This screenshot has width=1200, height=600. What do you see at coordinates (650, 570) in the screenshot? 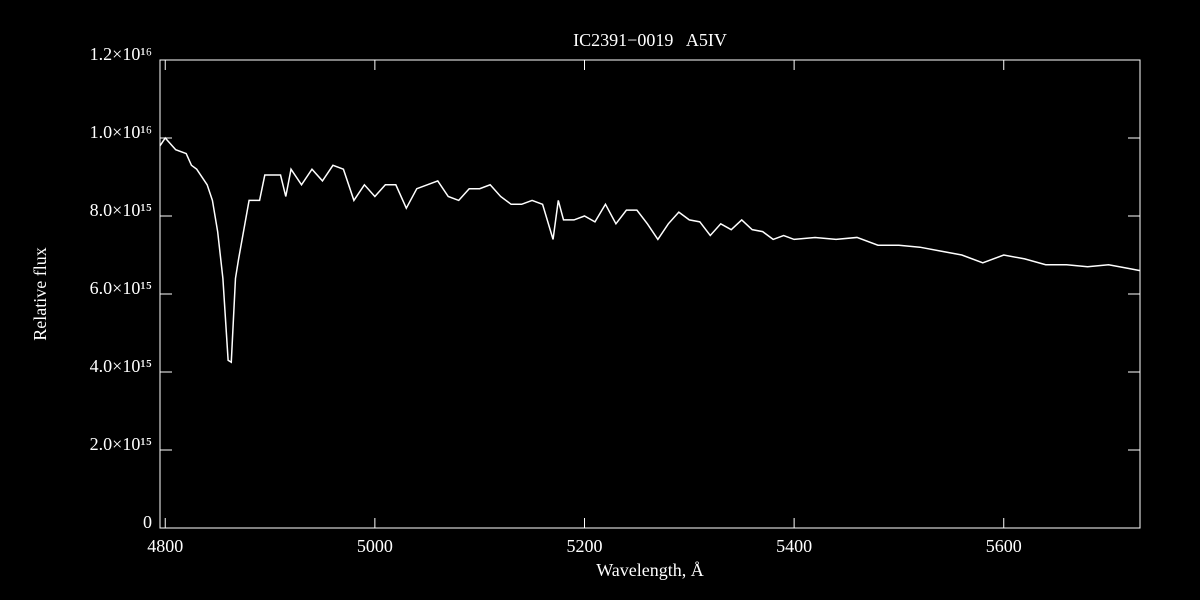
I see `x-axis-label: Wavelength, Å` at bounding box center [650, 570].